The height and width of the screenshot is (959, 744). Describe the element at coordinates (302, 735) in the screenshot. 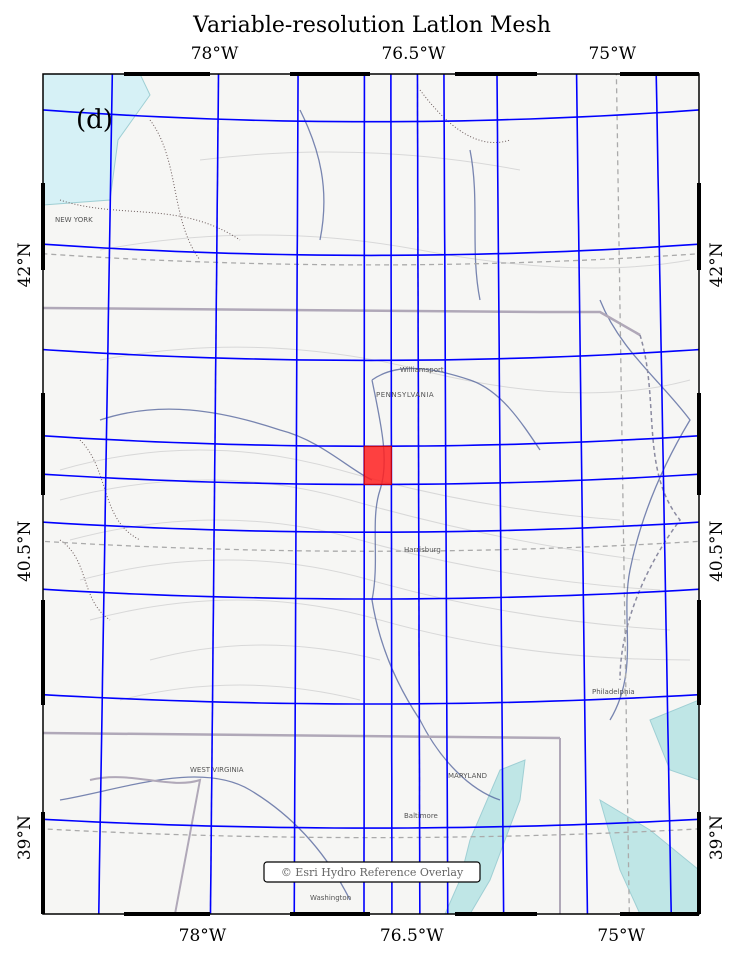

I see `mason-dixon-line` at that location.